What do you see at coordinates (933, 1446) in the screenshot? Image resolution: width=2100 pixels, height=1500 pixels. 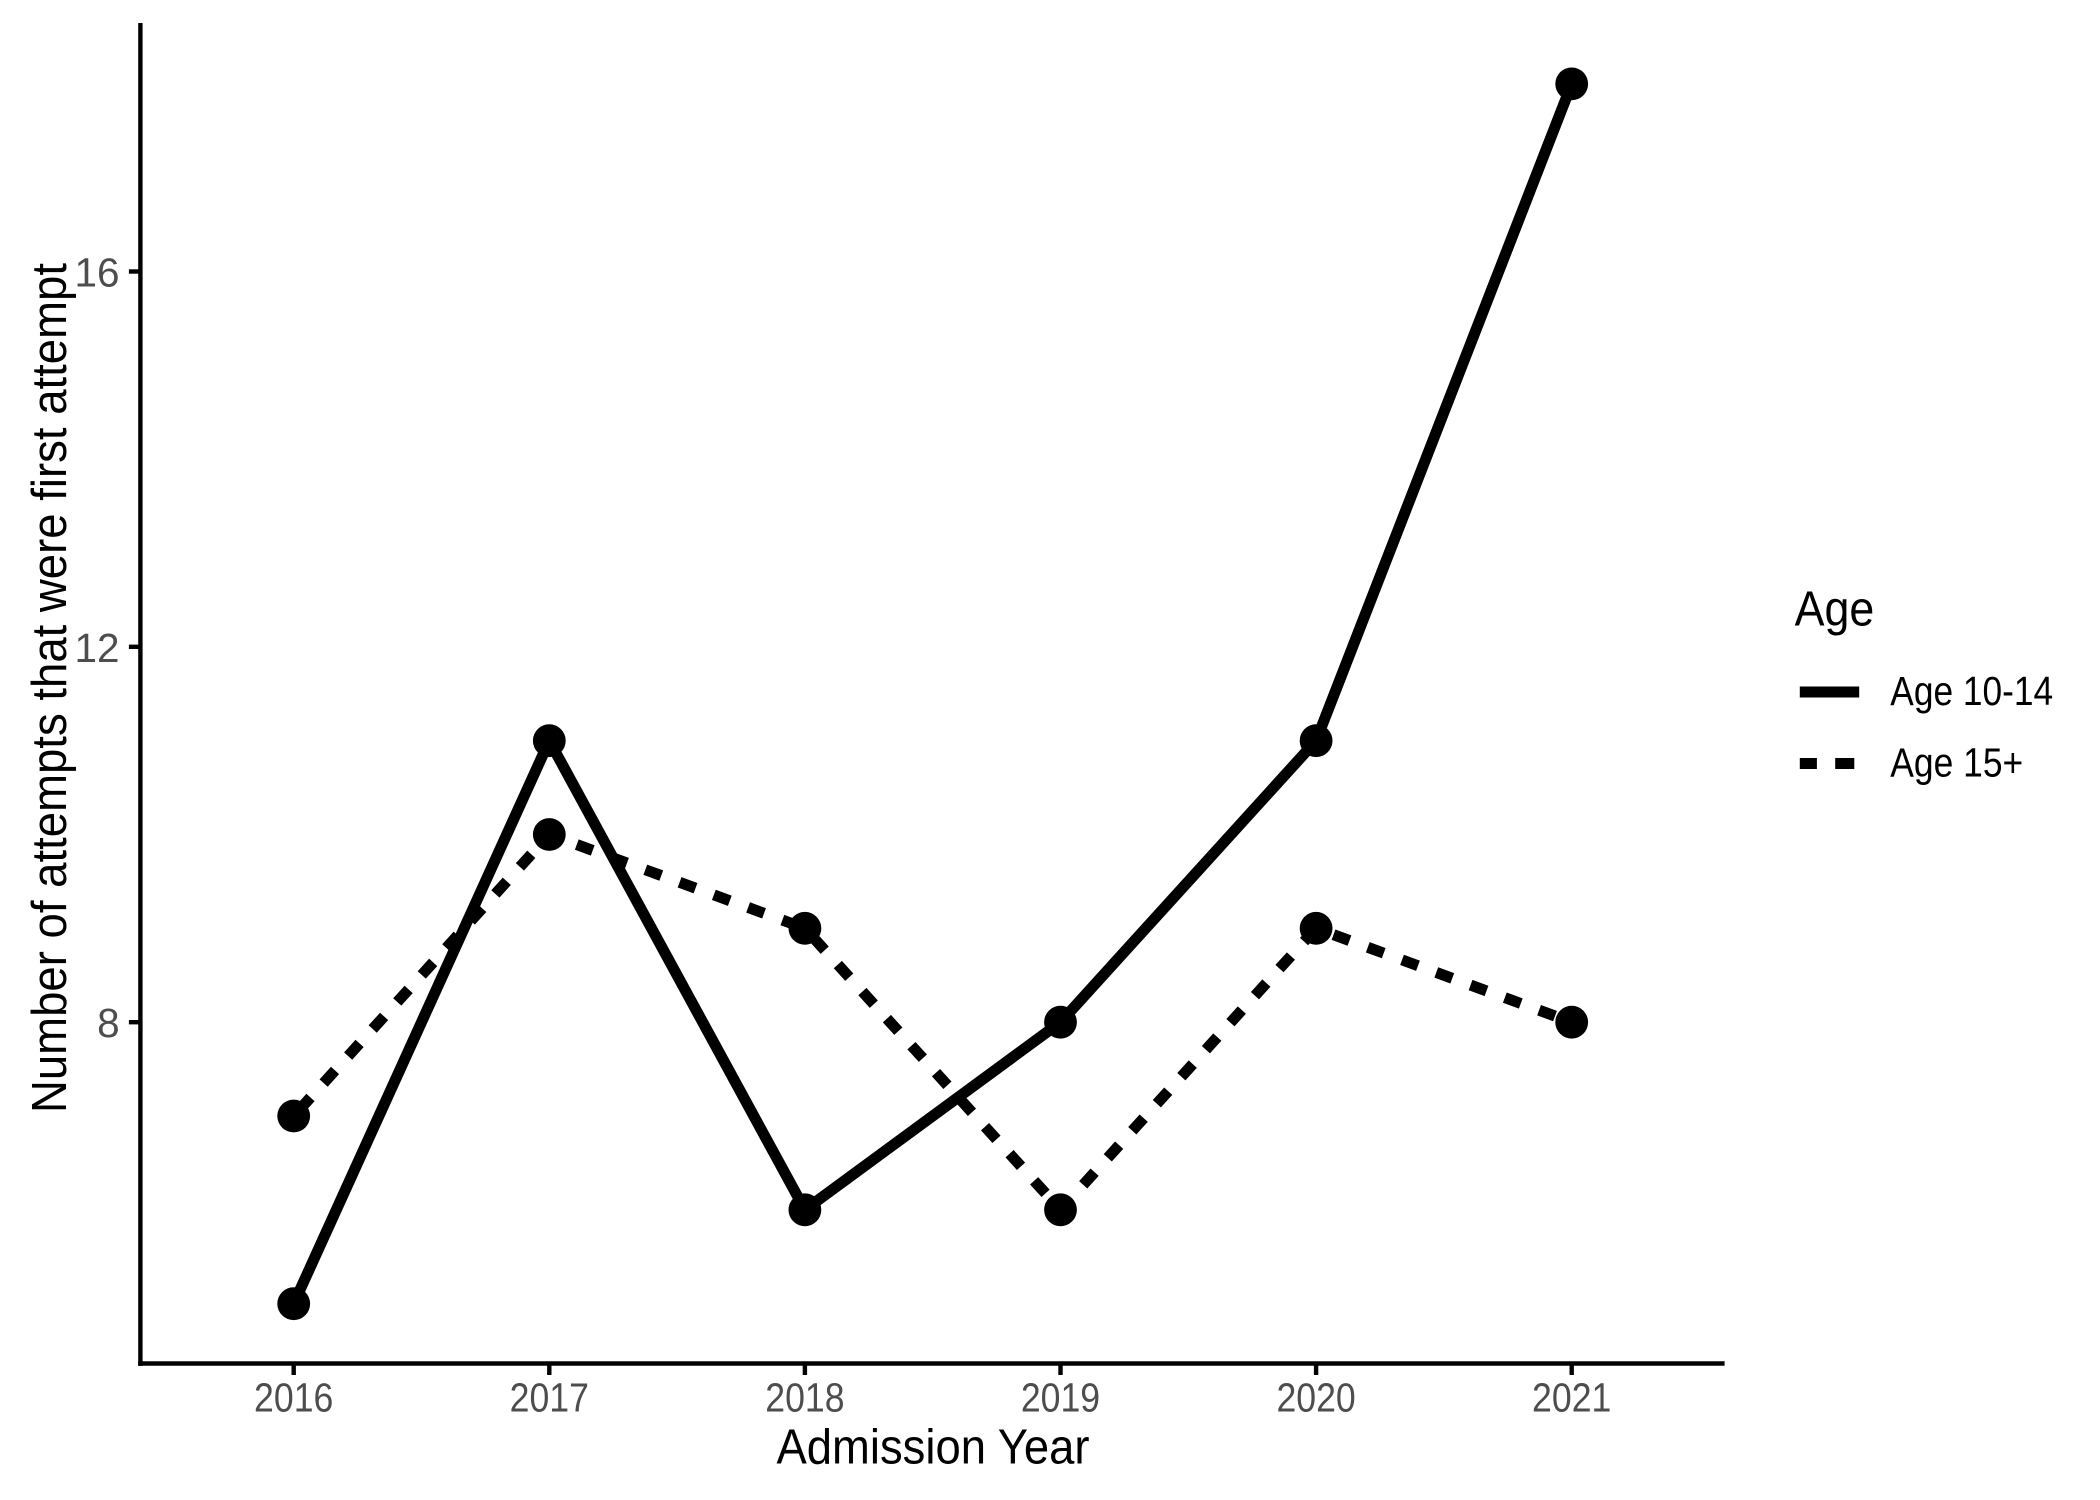 I see `svg-text: Admission Year` at bounding box center [933, 1446].